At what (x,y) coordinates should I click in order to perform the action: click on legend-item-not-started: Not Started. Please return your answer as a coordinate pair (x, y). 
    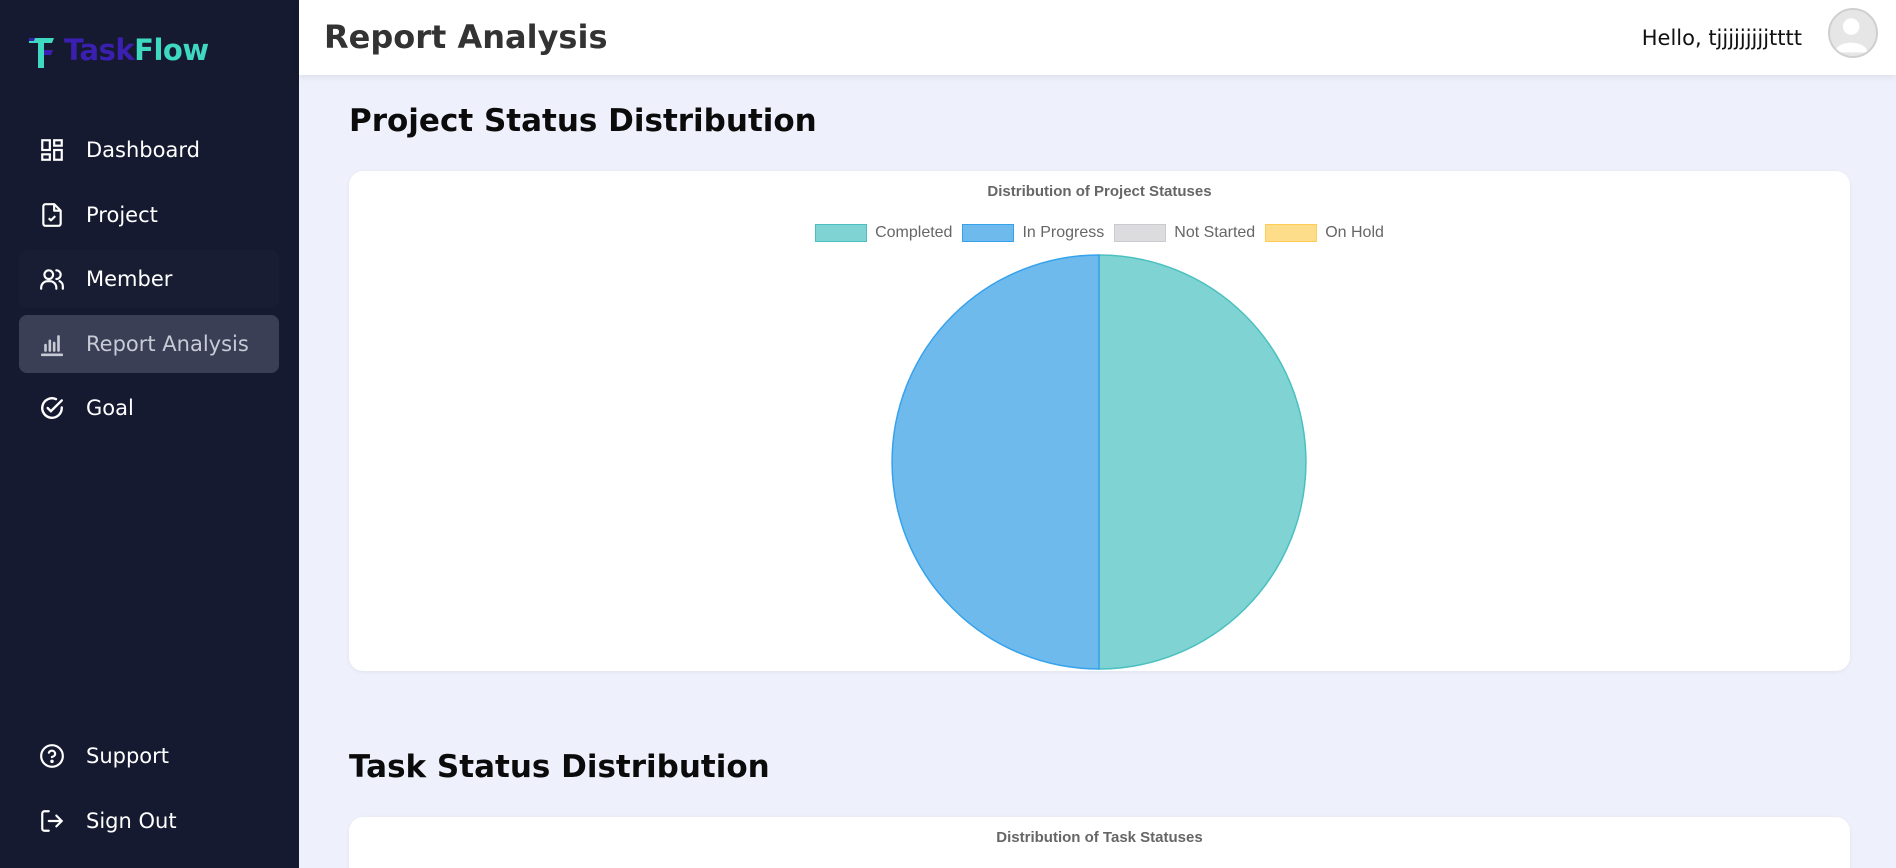
    Looking at the image, I should click on (1184, 233).